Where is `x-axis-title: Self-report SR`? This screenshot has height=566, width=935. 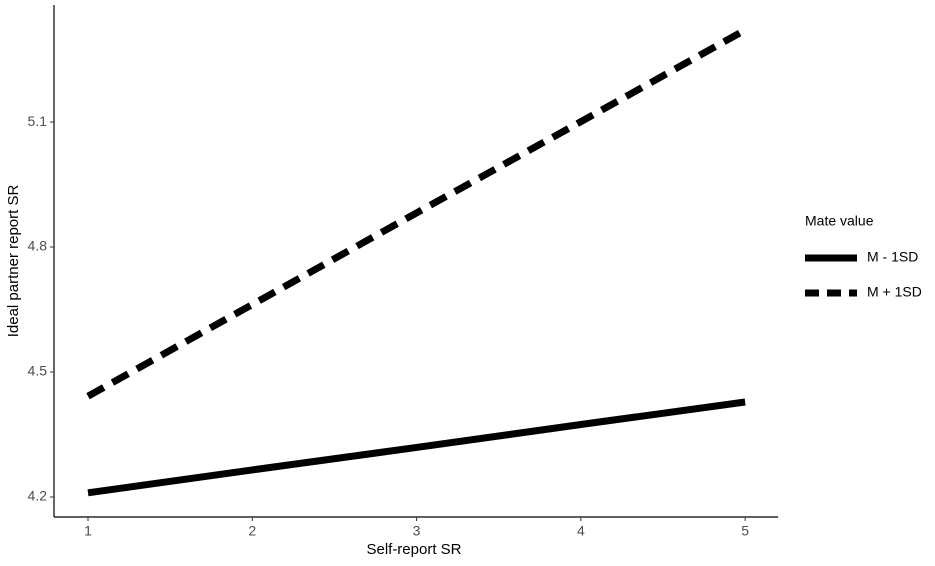
x-axis-title: Self-report SR is located at coordinates (413, 549).